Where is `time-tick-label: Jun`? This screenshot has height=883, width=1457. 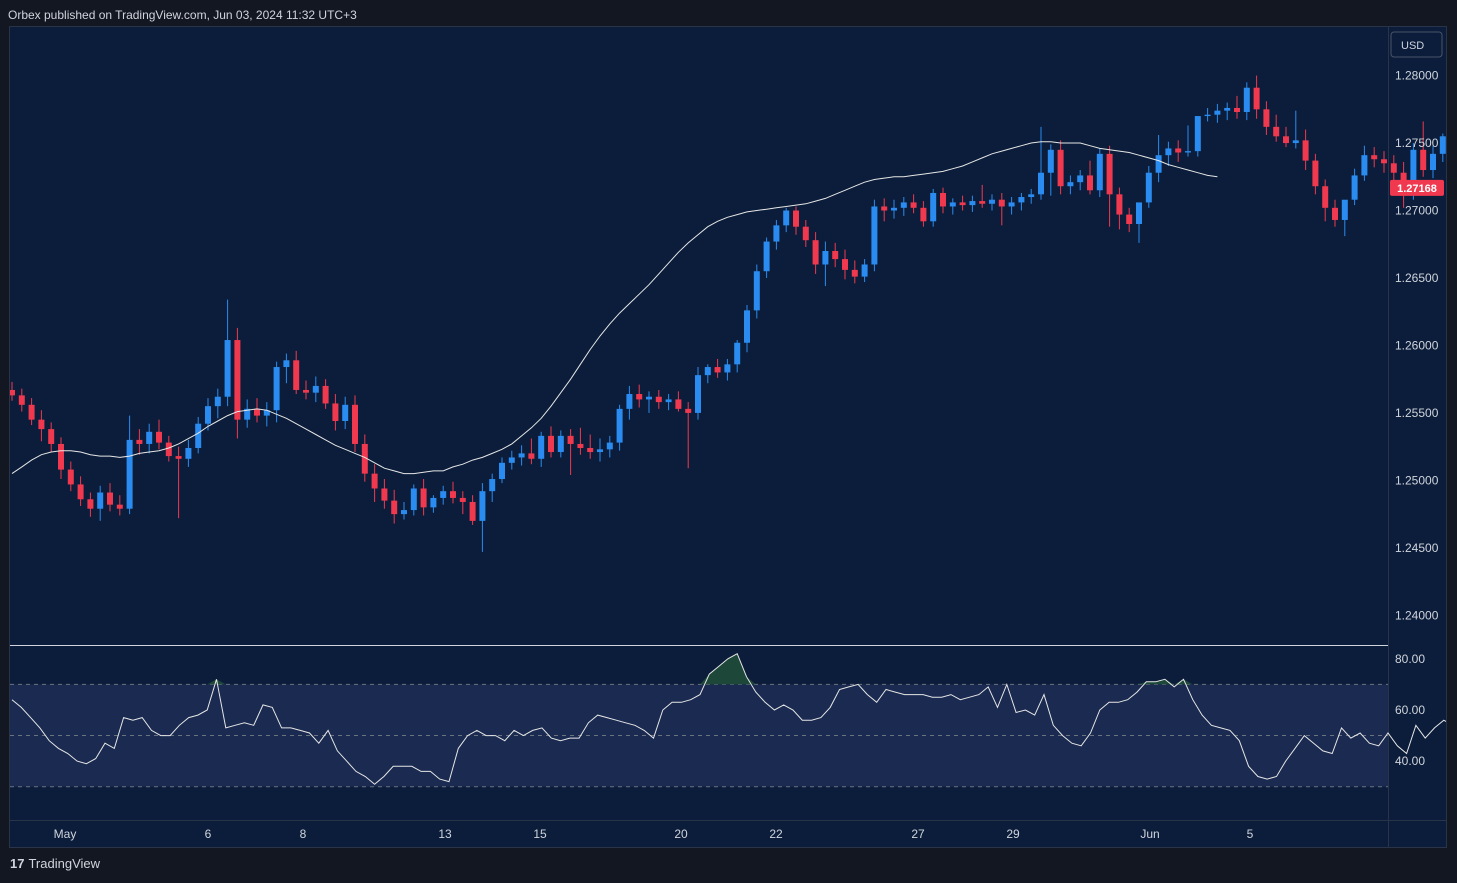 time-tick-label: Jun is located at coordinates (1149, 834).